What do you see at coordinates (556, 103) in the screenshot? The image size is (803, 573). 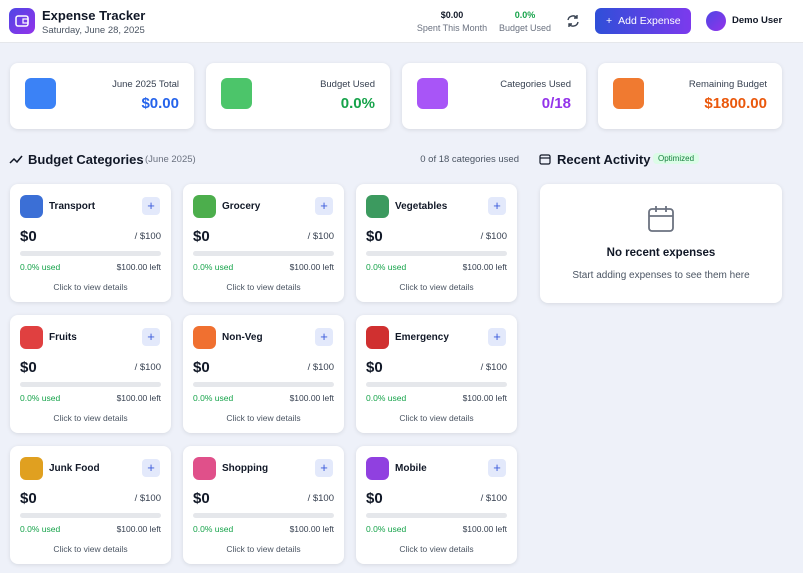 I see `stat-value: 0/18` at bounding box center [556, 103].